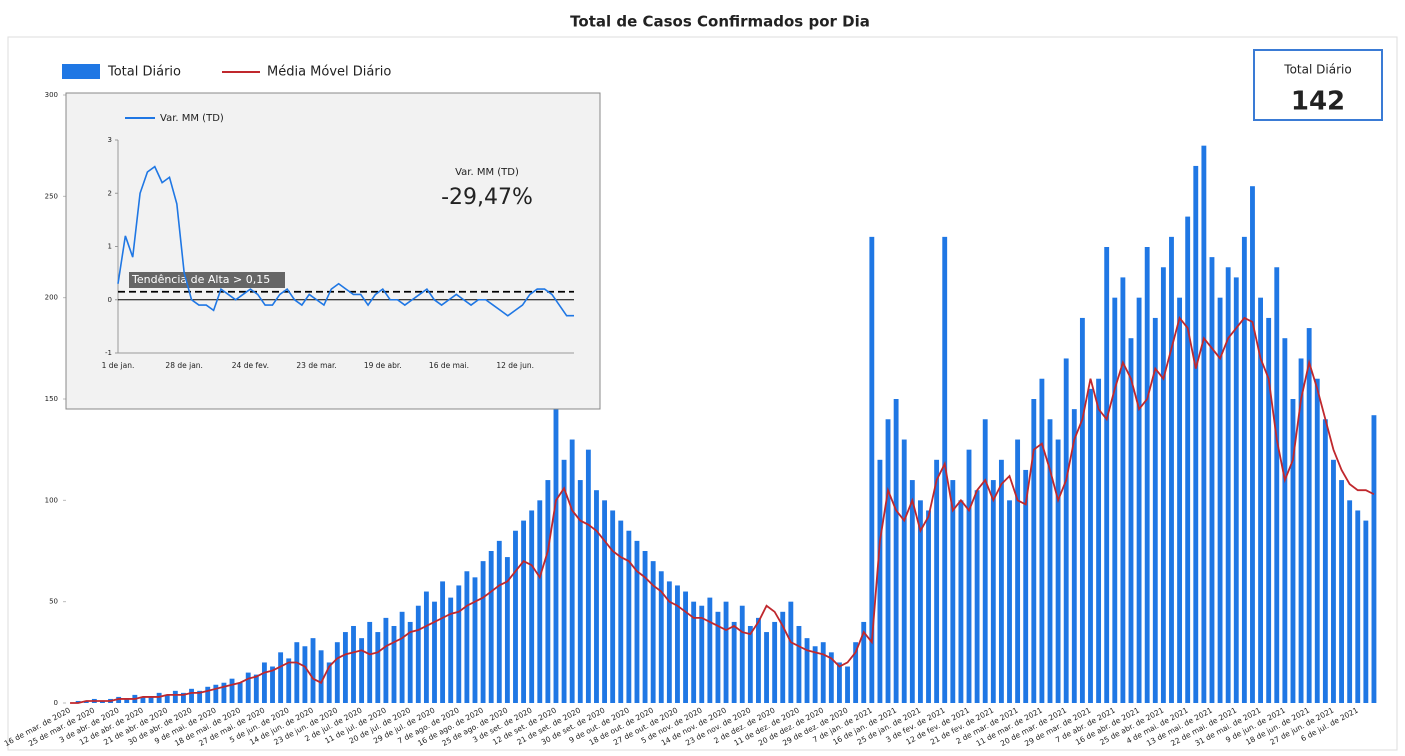  Describe the element at coordinates (56, 703) in the screenshot. I see `y-tick-label: 0` at that location.